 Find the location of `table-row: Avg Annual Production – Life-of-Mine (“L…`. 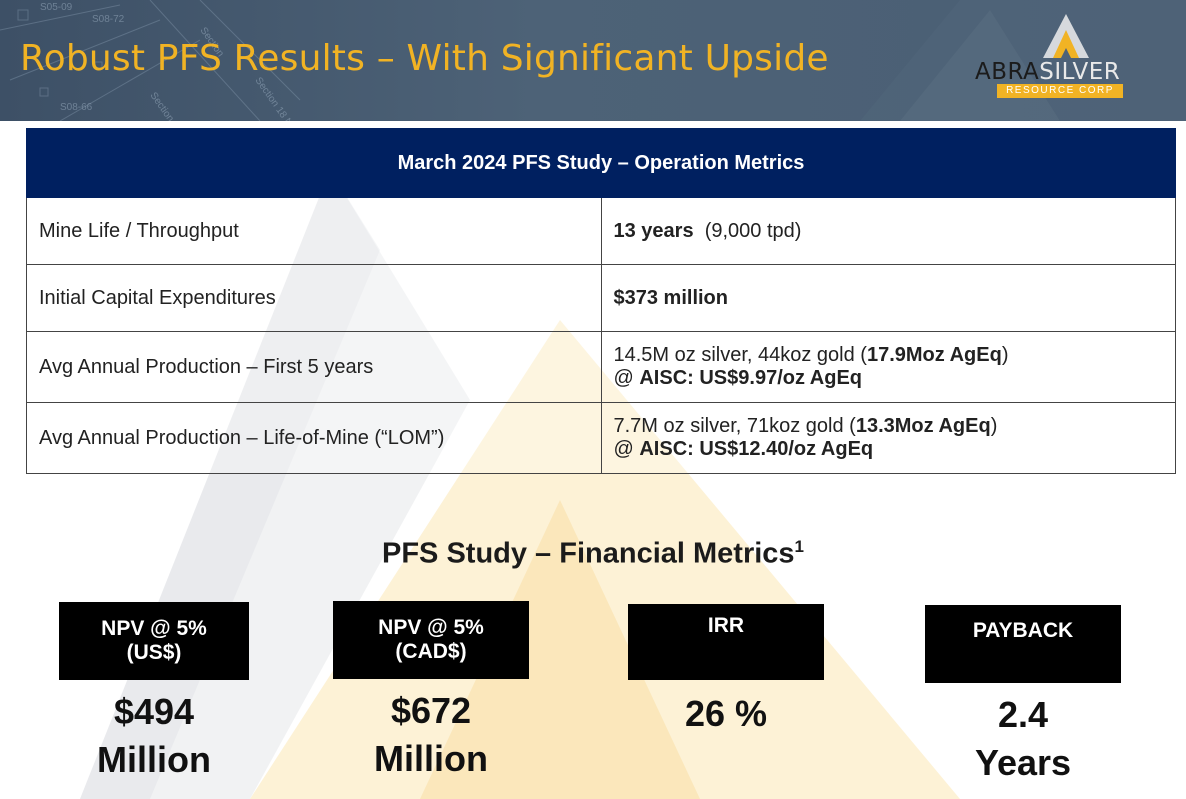

table-row: Avg Annual Production – Life-of-Mine (“L… is located at coordinates (601, 438).